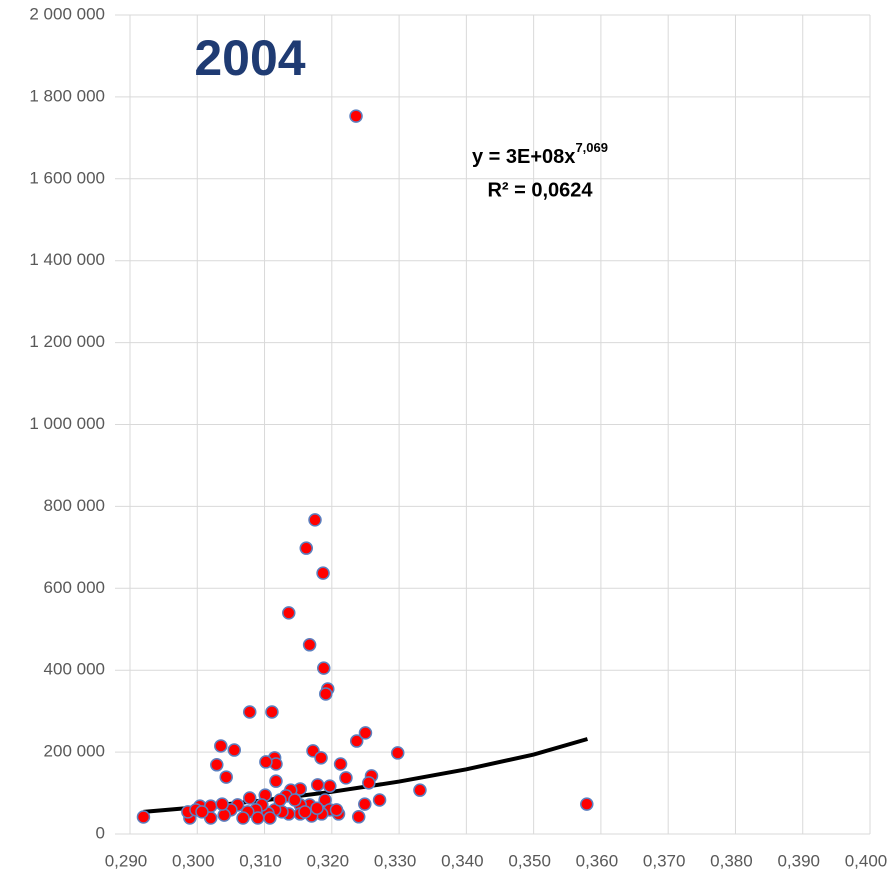 This screenshot has height=884, width=895. What do you see at coordinates (74, 751) in the screenshot?
I see `y-tick-label: 200 000` at bounding box center [74, 751].